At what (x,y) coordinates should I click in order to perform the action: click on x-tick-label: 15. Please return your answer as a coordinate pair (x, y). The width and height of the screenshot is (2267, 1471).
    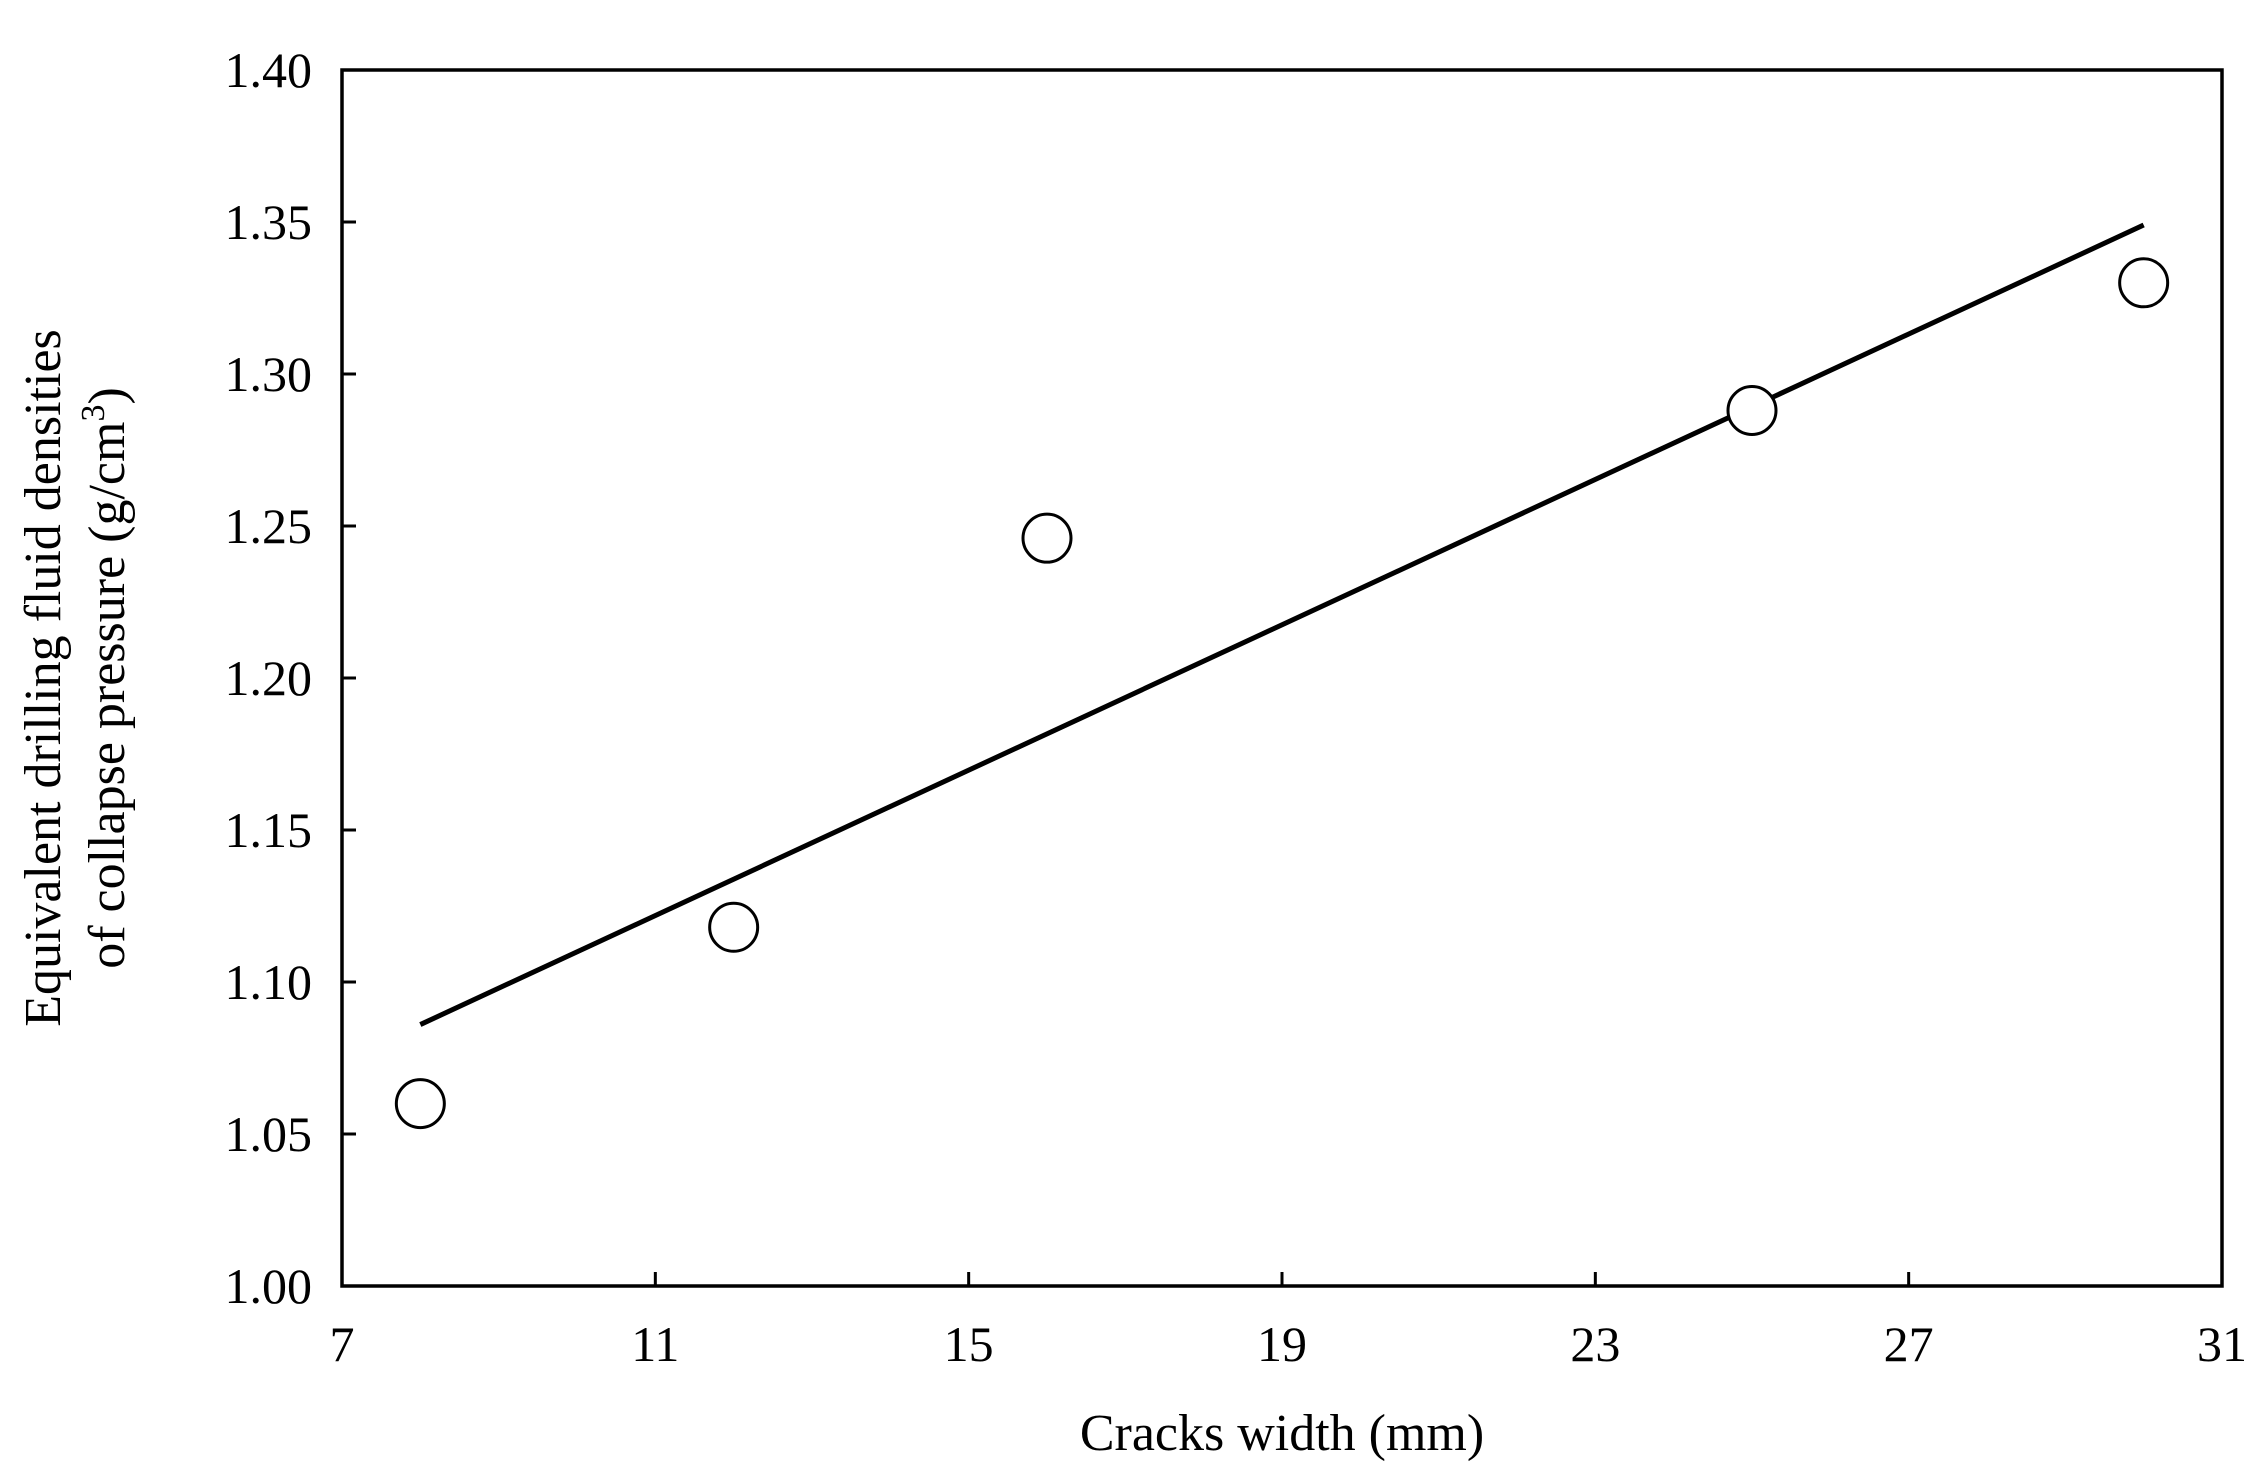
    Looking at the image, I should click on (969, 1344).